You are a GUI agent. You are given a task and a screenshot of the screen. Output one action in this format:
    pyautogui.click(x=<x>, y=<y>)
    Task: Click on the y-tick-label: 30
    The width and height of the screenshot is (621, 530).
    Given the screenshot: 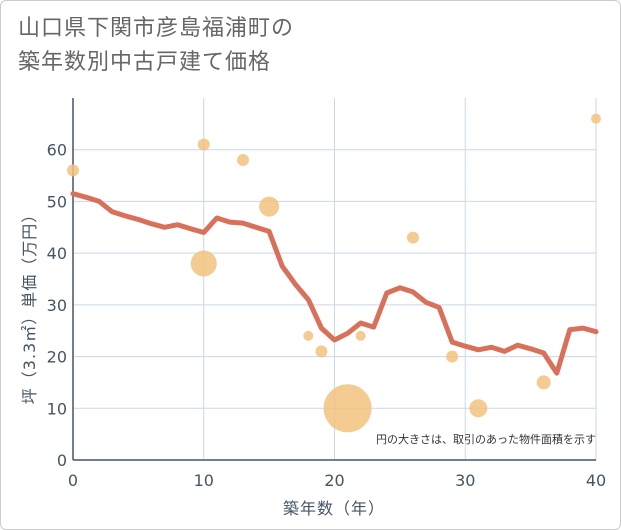 What is the action you would take?
    pyautogui.click(x=57, y=305)
    